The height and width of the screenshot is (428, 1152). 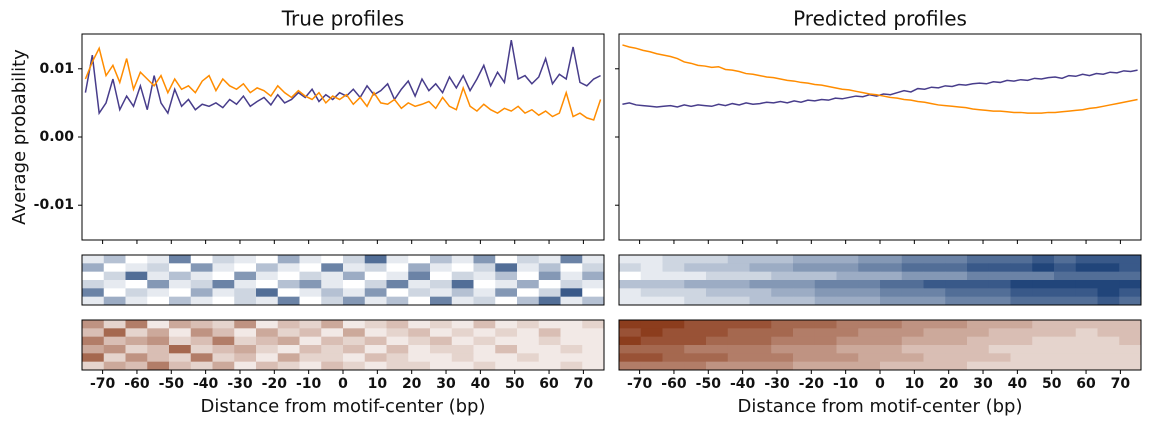 What do you see at coordinates (309, 384) in the screenshot?
I see `x-tick-label: -10` at bounding box center [309, 384].